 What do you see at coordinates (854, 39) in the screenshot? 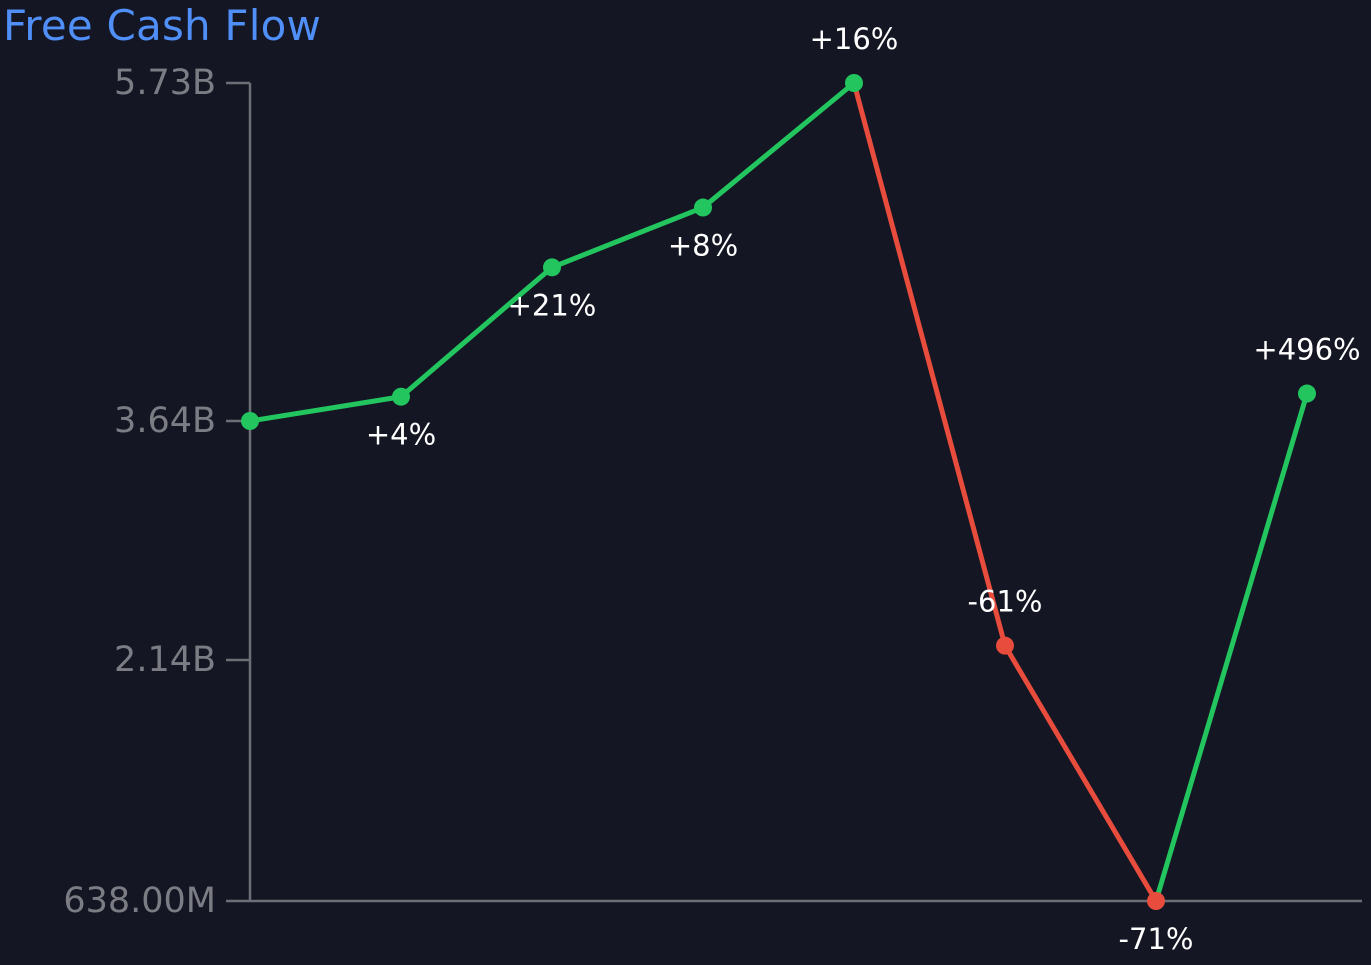
I see `change-label: +16%` at bounding box center [854, 39].